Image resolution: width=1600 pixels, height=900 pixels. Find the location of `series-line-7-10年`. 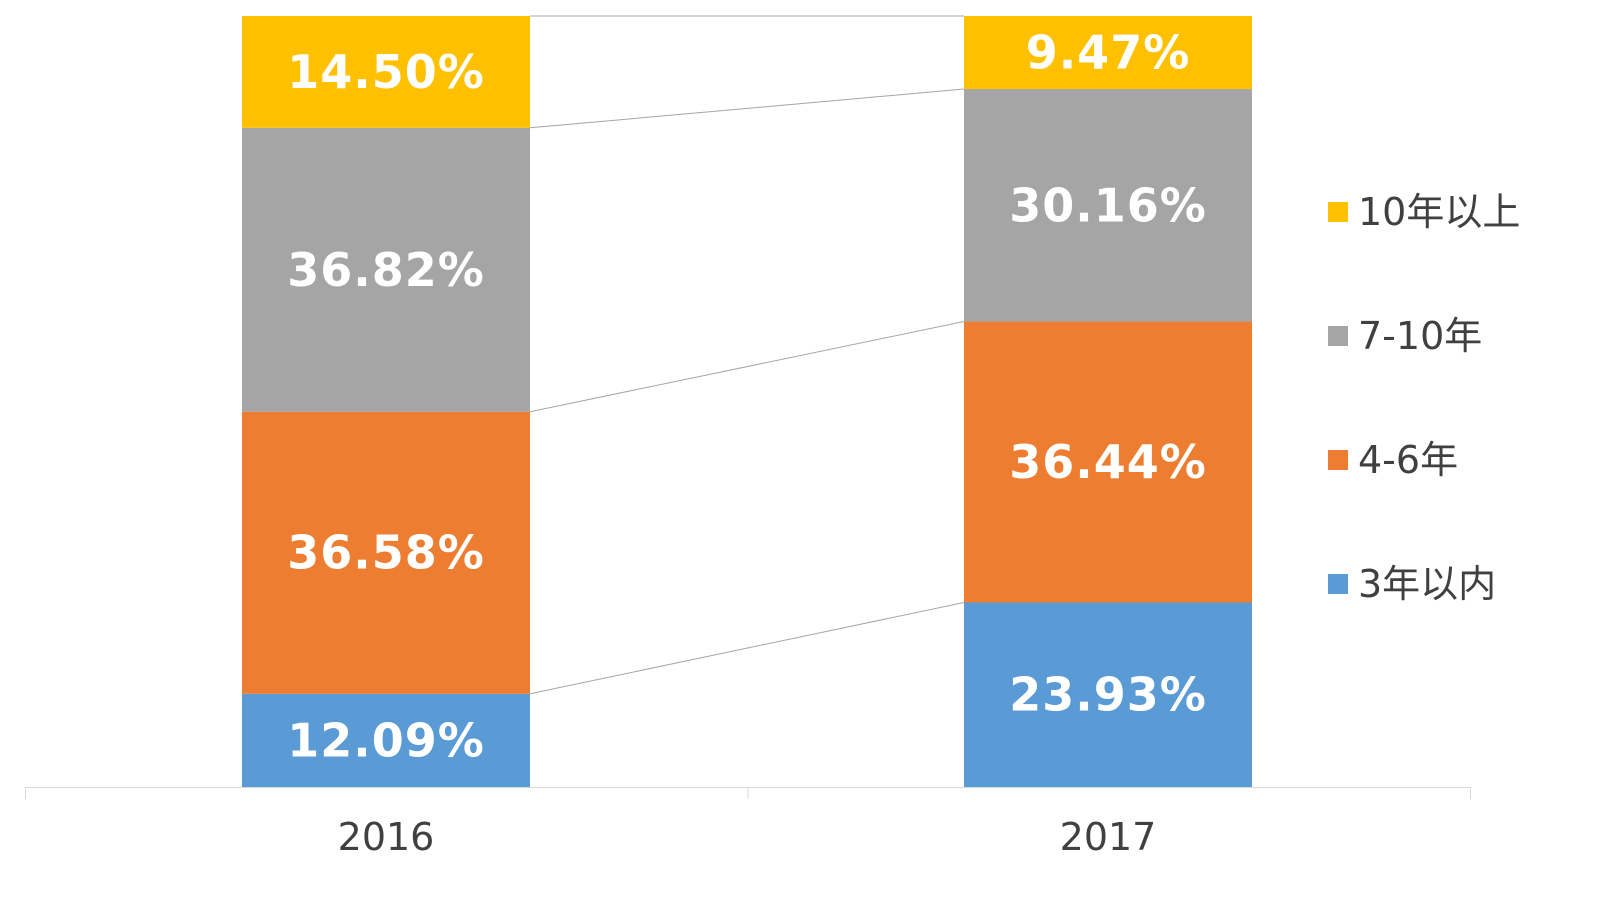

series-line-7-10年 is located at coordinates (747, 108).